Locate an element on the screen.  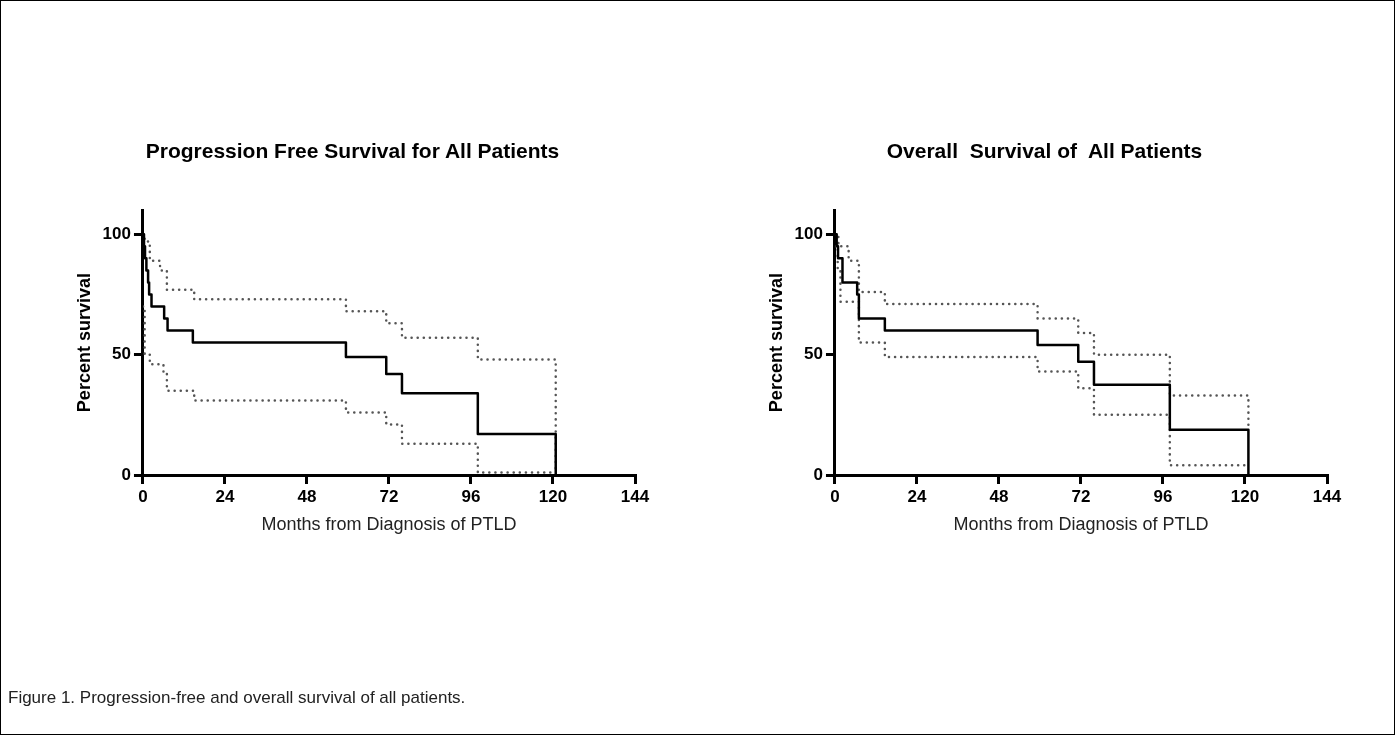
chart-title: Progression Free Survival for All Patients is located at coordinates (352, 151).